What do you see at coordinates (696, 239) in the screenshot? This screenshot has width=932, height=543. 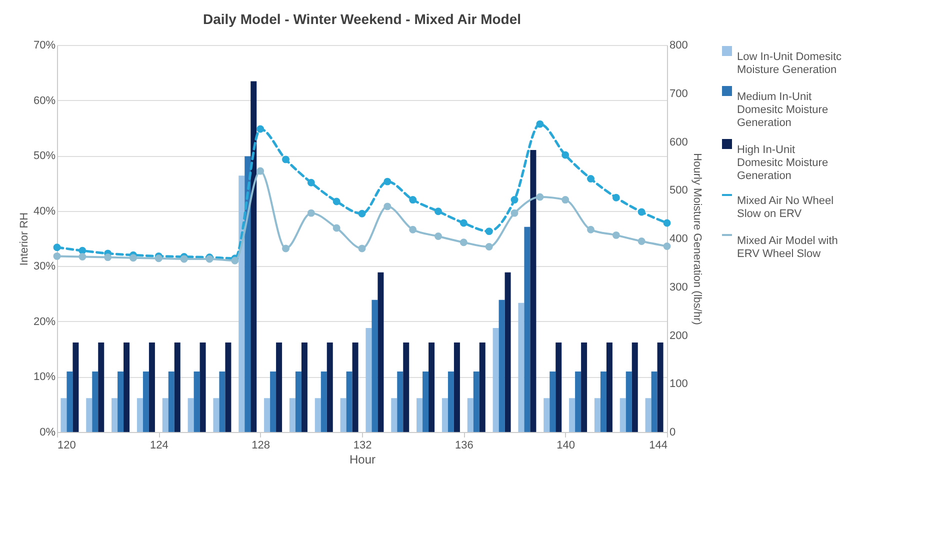 I see `y2-axis-title: Hourly Moisture Generation (lbs/hr)` at bounding box center [696, 239].